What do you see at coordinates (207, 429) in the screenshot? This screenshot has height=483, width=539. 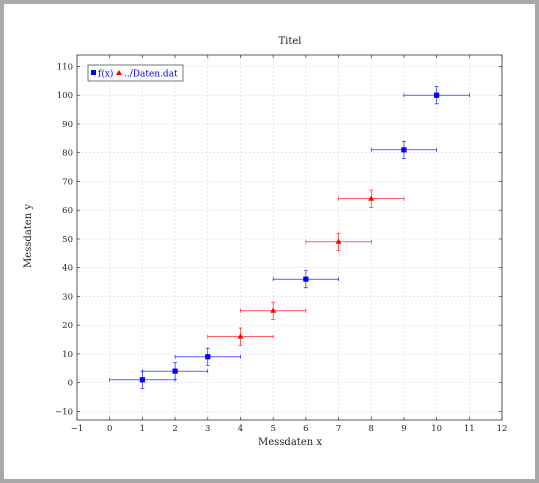 I see `x-tick-label: 3` at bounding box center [207, 429].